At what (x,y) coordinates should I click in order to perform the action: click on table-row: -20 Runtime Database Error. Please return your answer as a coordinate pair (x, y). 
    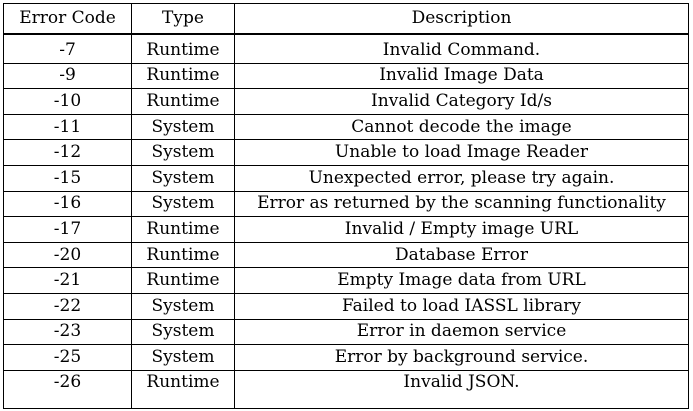
    Looking at the image, I should click on (346, 255).